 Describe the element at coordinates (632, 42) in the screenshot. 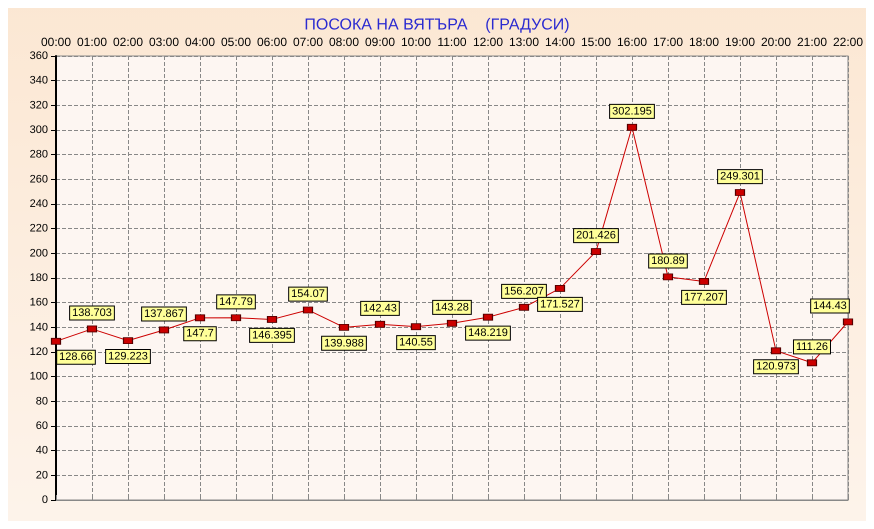

I see `x-tick-label: 16:00` at that location.